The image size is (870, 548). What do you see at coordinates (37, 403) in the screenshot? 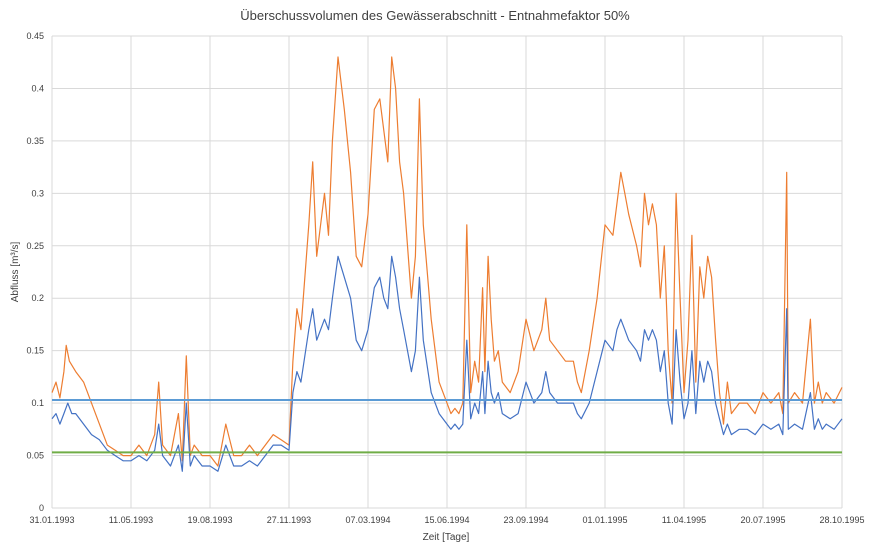
I see `y-tick-label: 0.1` at bounding box center [37, 403].